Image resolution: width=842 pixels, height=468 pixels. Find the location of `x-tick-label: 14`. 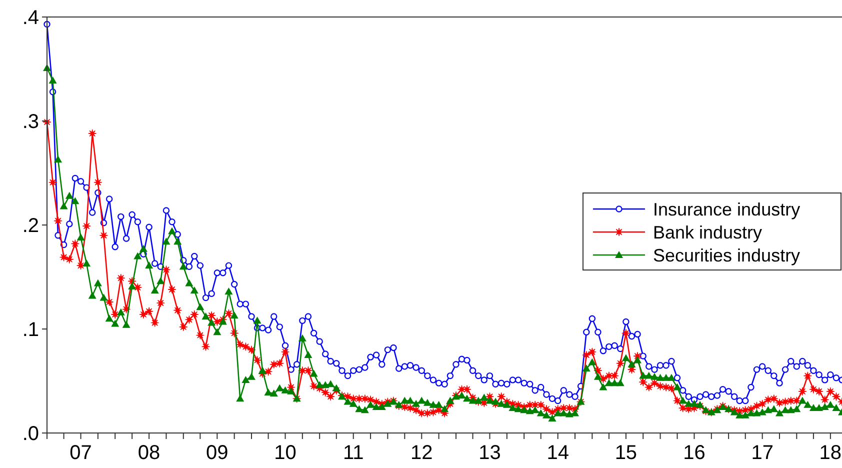

x-tick-label: 14 is located at coordinates (557, 453).